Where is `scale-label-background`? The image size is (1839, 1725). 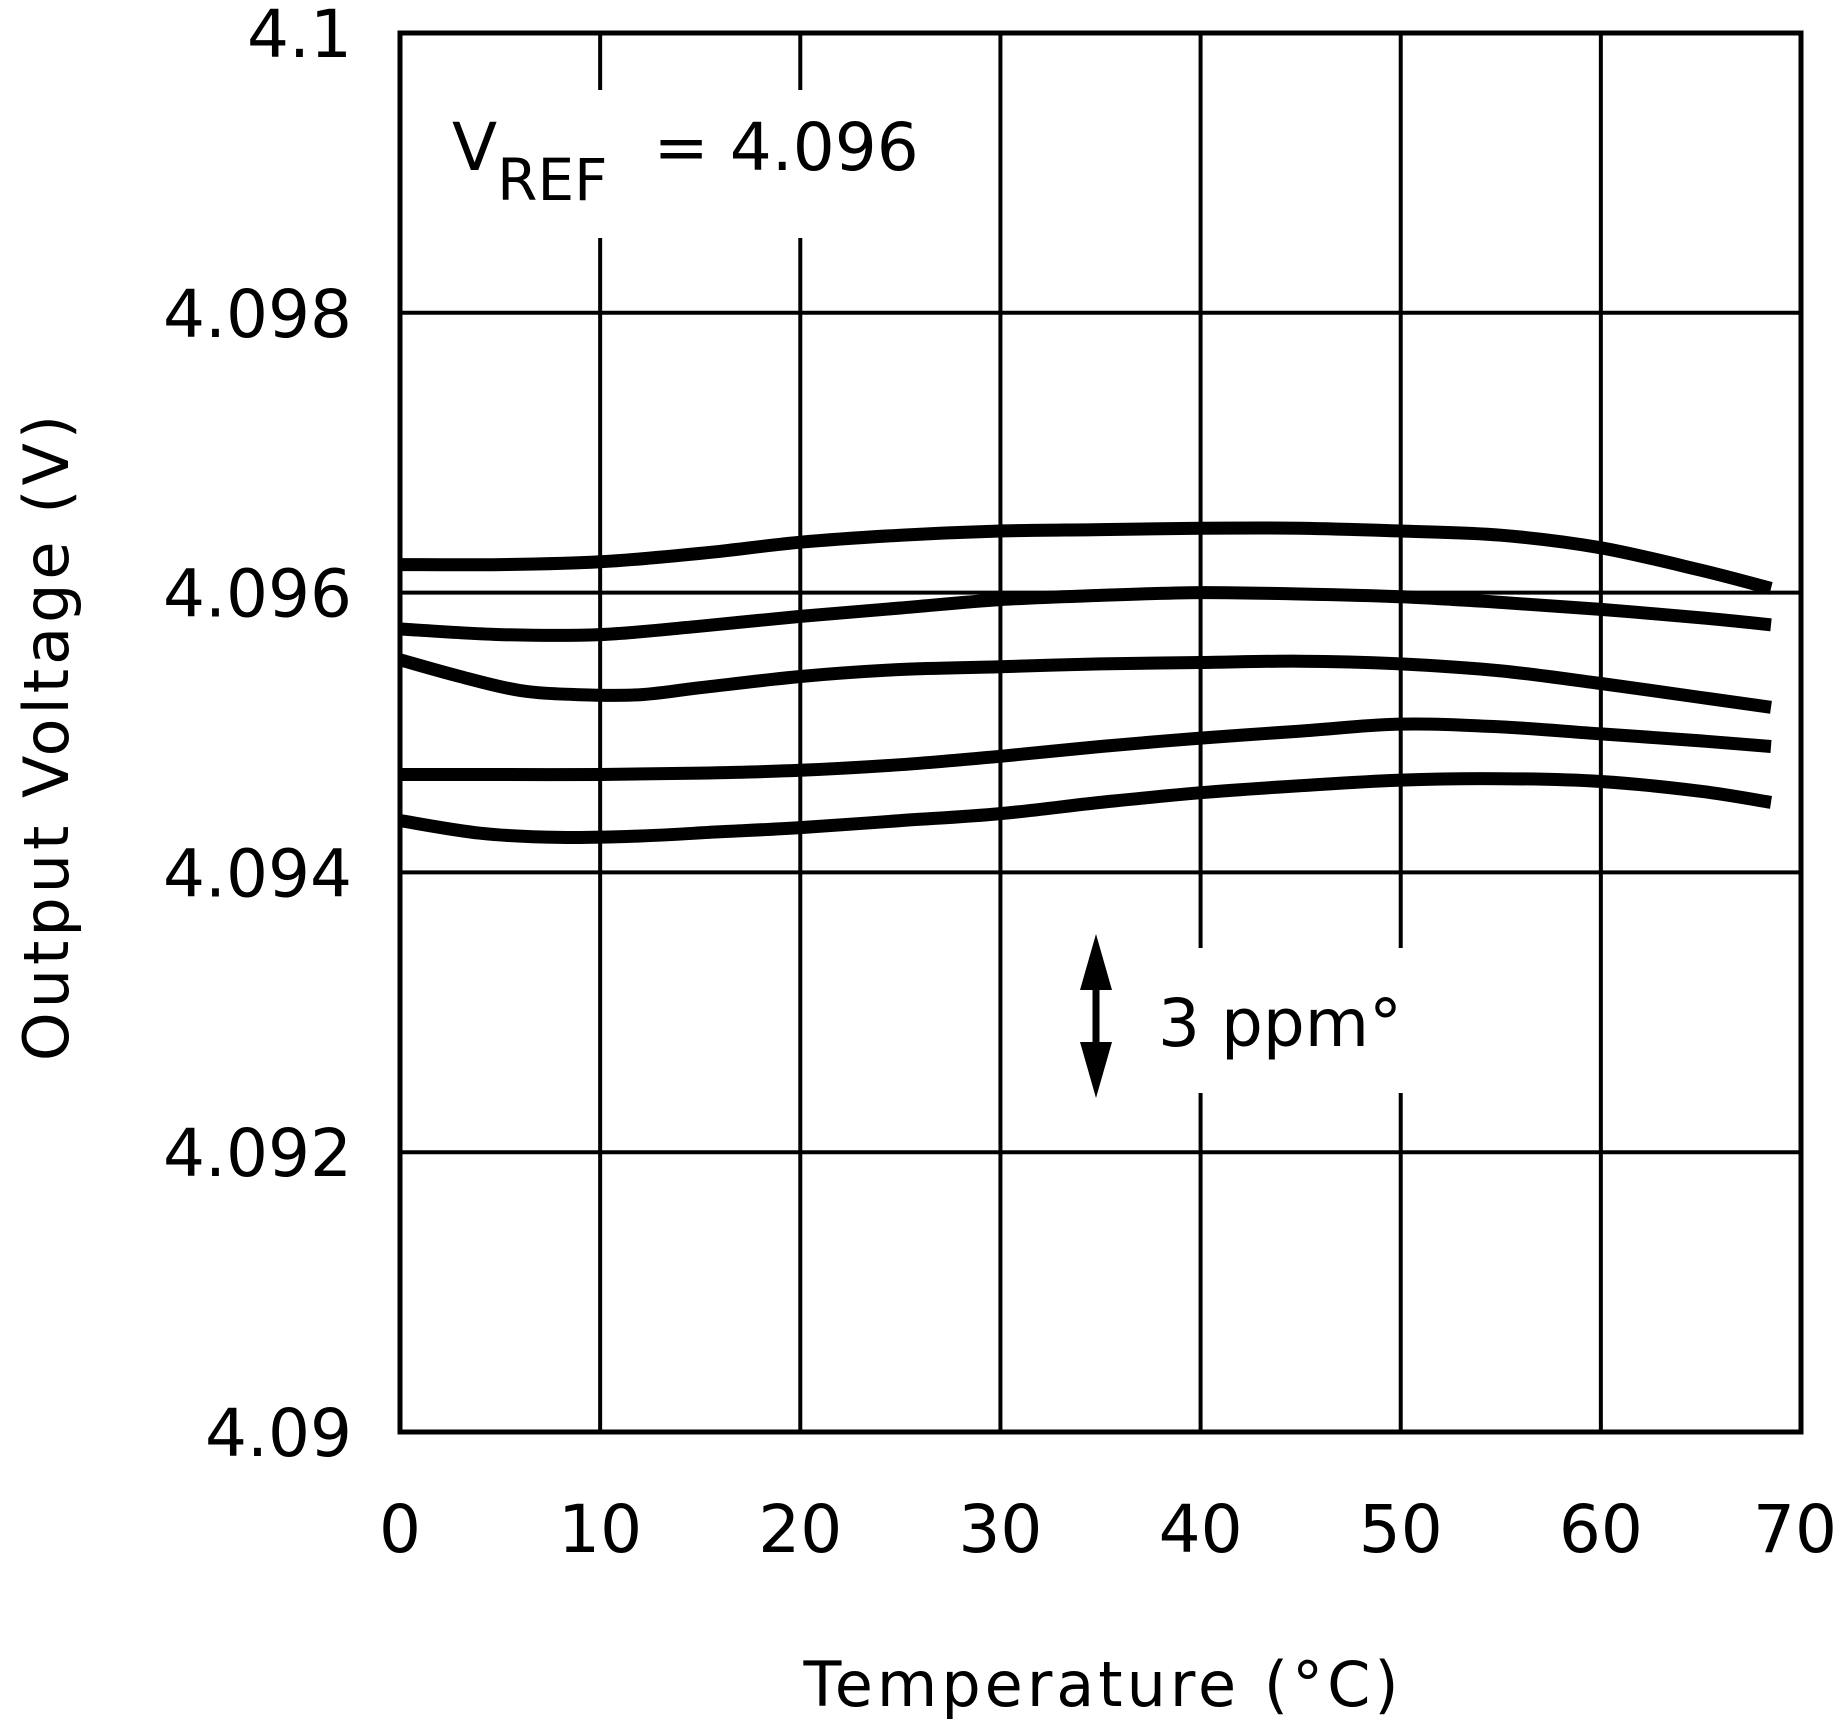
scale-label-background is located at coordinates (1281, 1020).